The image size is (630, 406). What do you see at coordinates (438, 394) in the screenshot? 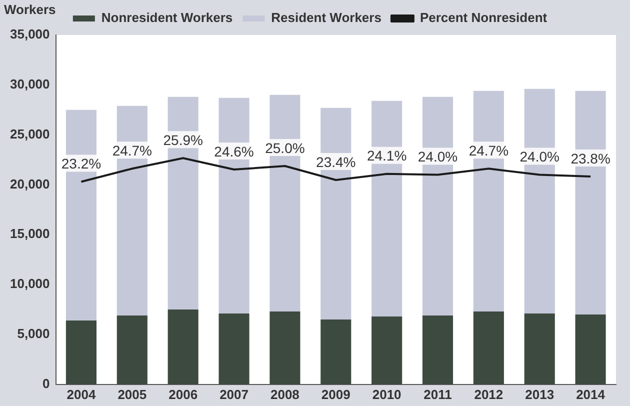
I see `x-tick-label: 2011` at bounding box center [438, 394].